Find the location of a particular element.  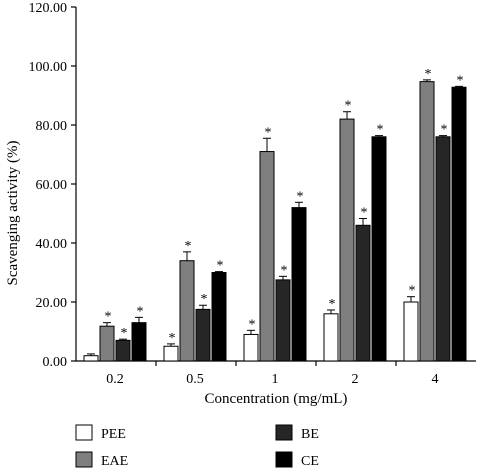

bar-ce-0.2 is located at coordinates (139, 342).